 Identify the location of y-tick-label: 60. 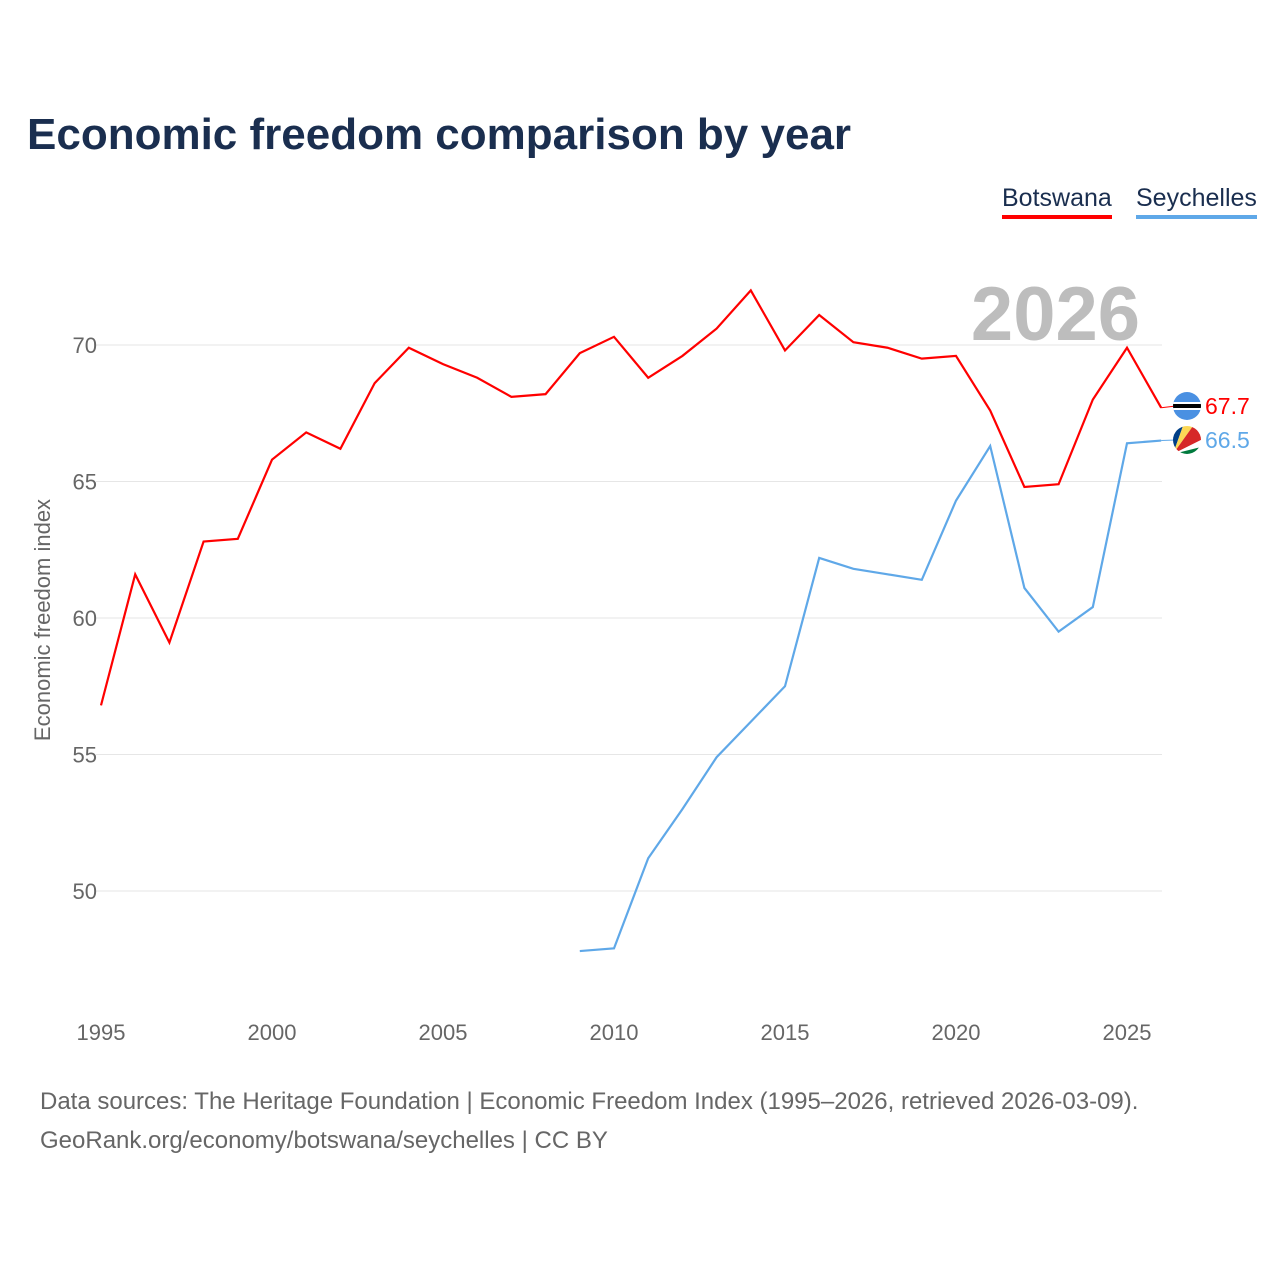
(85, 618).